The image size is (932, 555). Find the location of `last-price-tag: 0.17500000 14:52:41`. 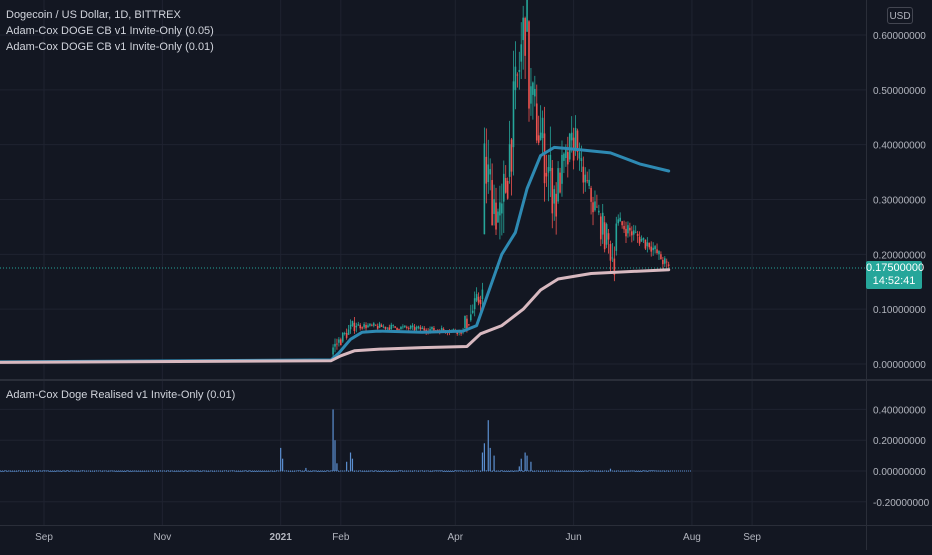

last-price-tag: 0.17500000 14:52:41 is located at coordinates (894, 275).